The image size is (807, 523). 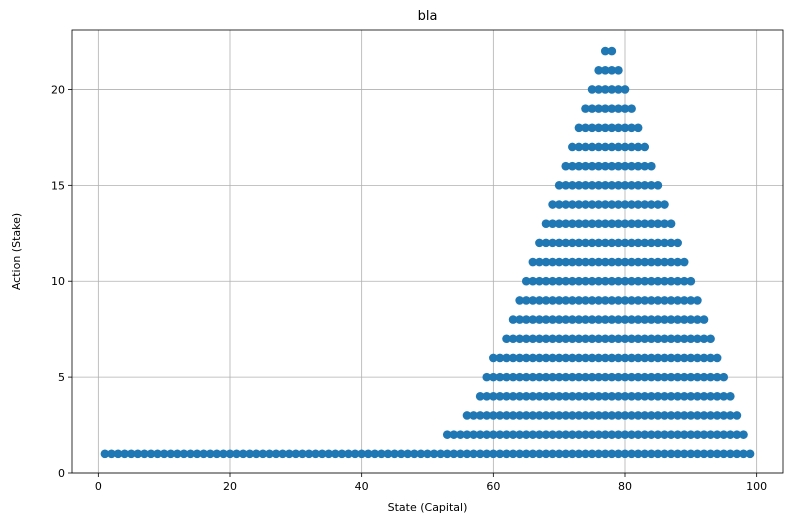 I want to click on x-tick-label: 0, so click(x=98, y=486).